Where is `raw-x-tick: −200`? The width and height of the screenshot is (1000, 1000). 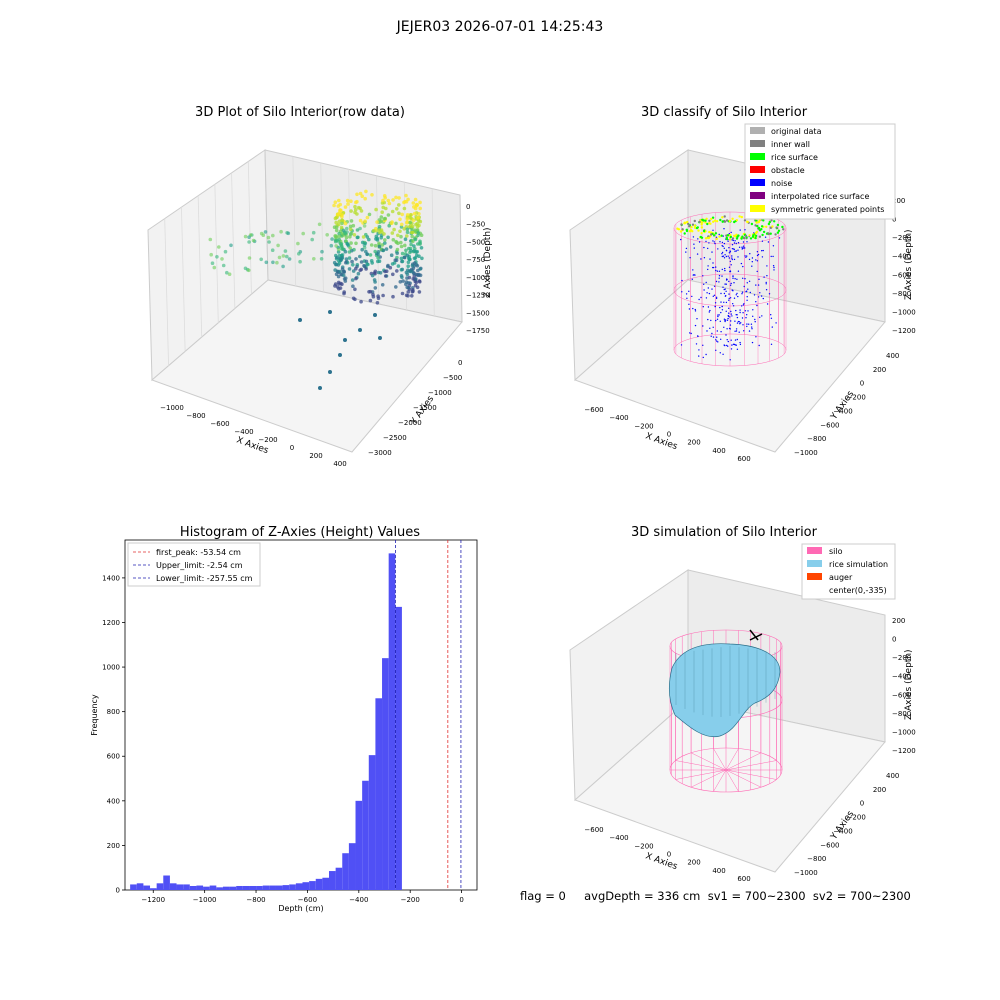 raw-x-tick: −200 is located at coordinates (267, 440).